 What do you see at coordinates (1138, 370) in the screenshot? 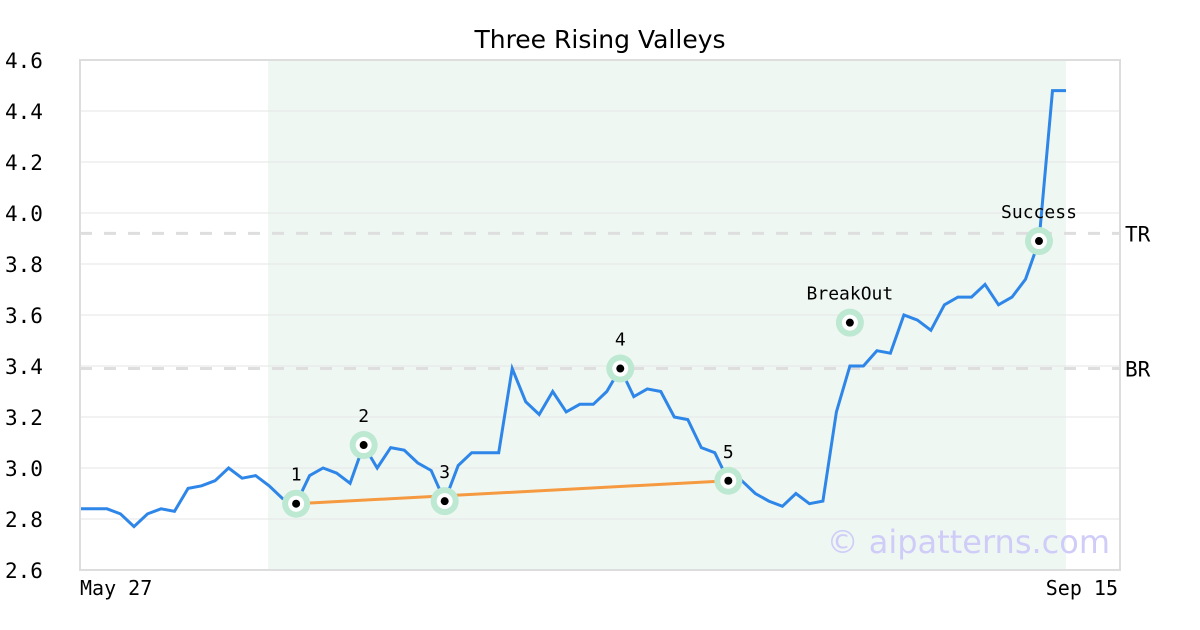
I see `reference-label-br: BR` at bounding box center [1138, 370].